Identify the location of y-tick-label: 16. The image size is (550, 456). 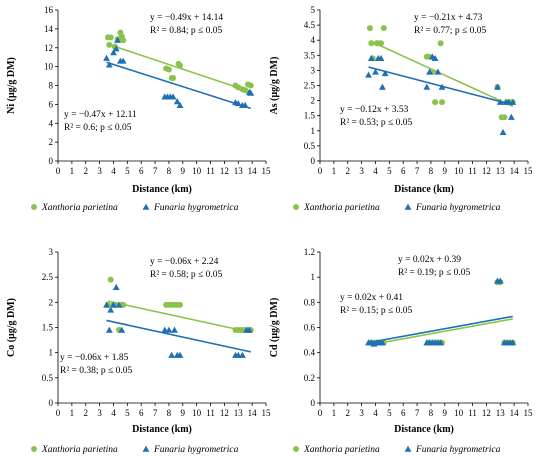
(49, 10).